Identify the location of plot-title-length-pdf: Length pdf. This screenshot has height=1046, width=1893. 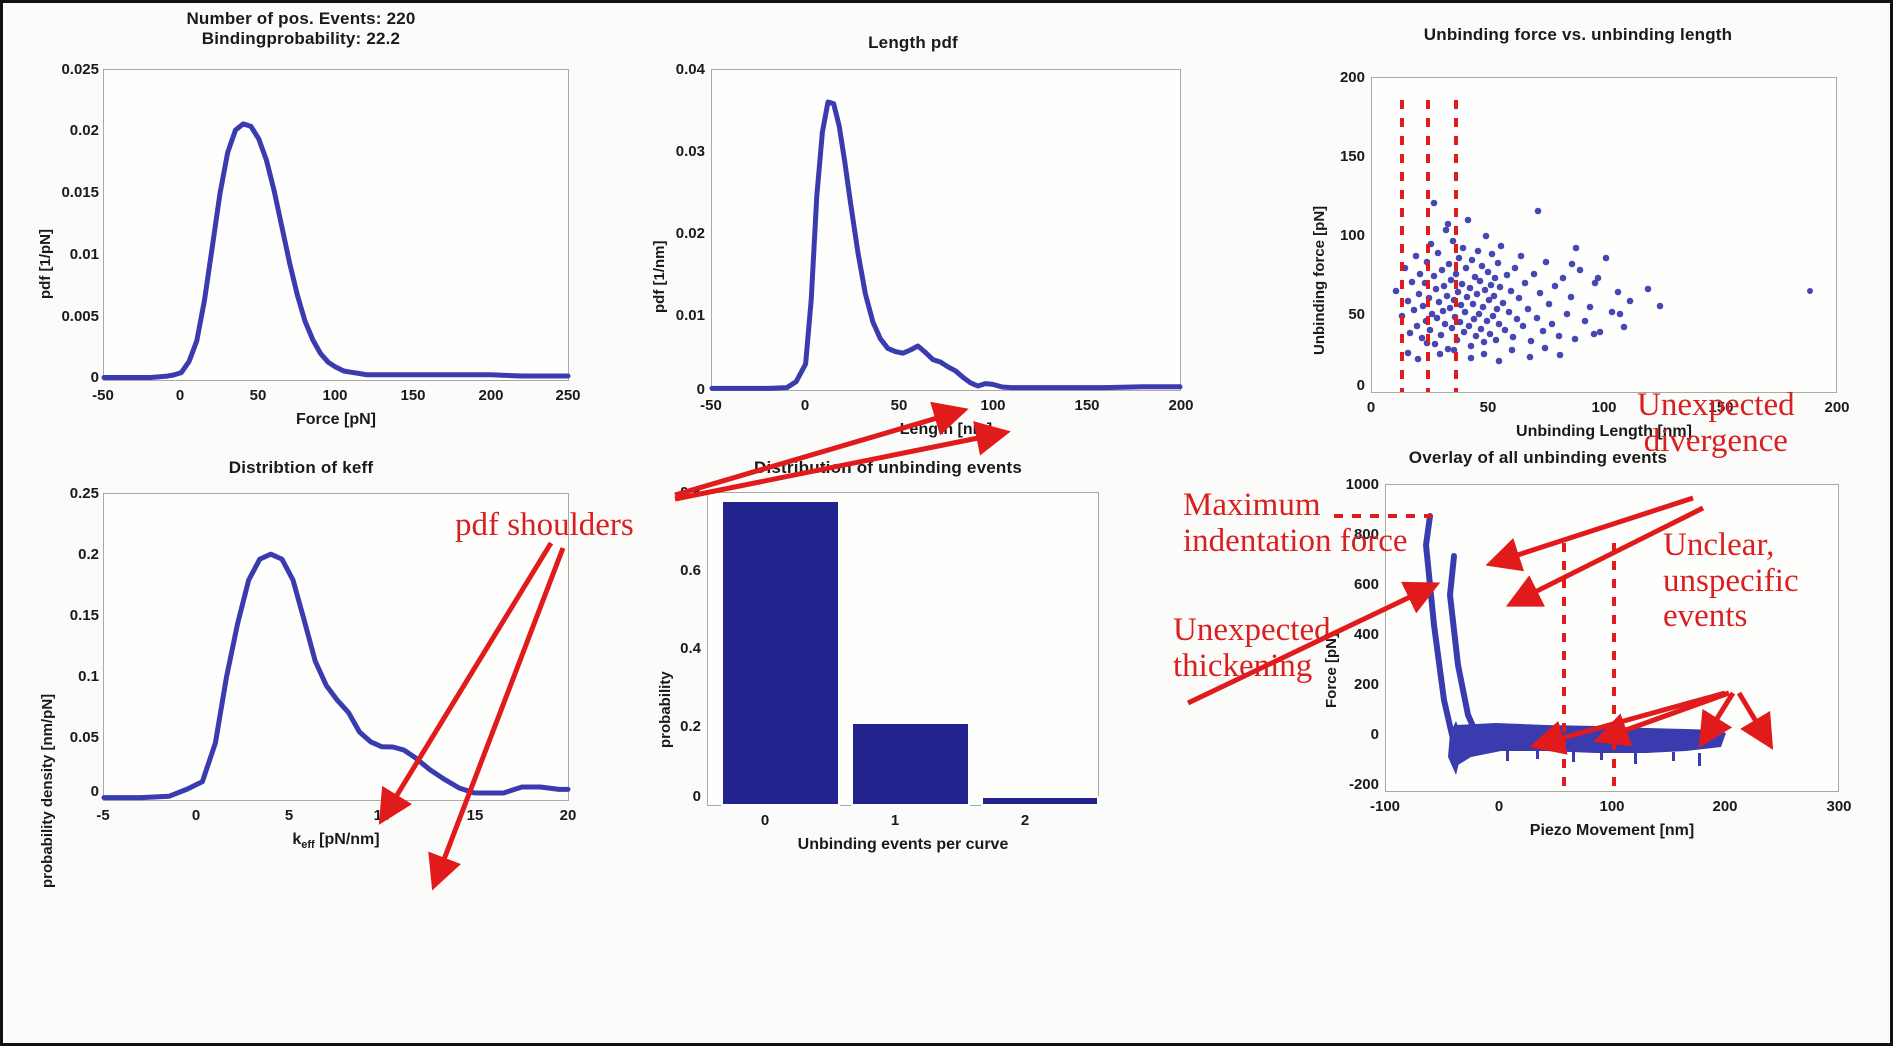
(913, 42).